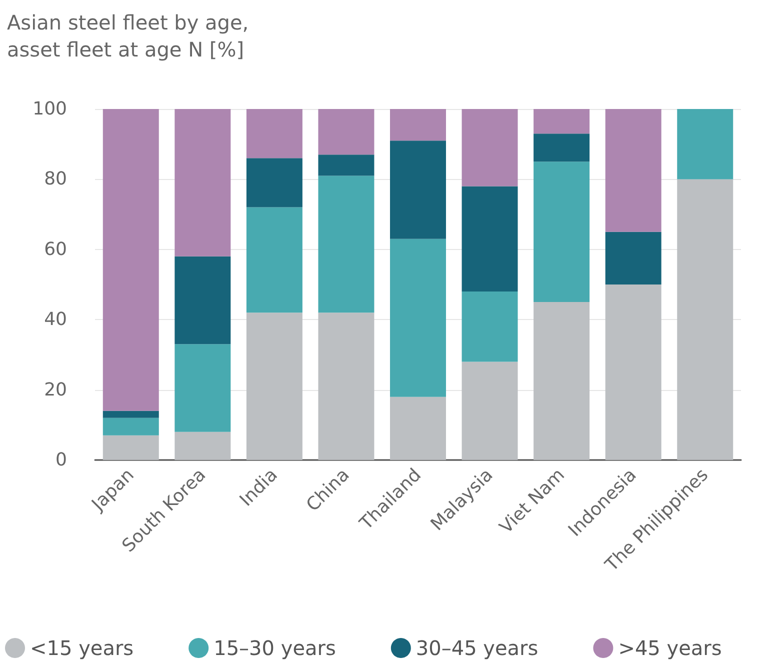 This screenshot has height=663, width=771. I want to click on chart-title: Asian steel fleet by age, asset fleet at age N [%], so click(128, 36).